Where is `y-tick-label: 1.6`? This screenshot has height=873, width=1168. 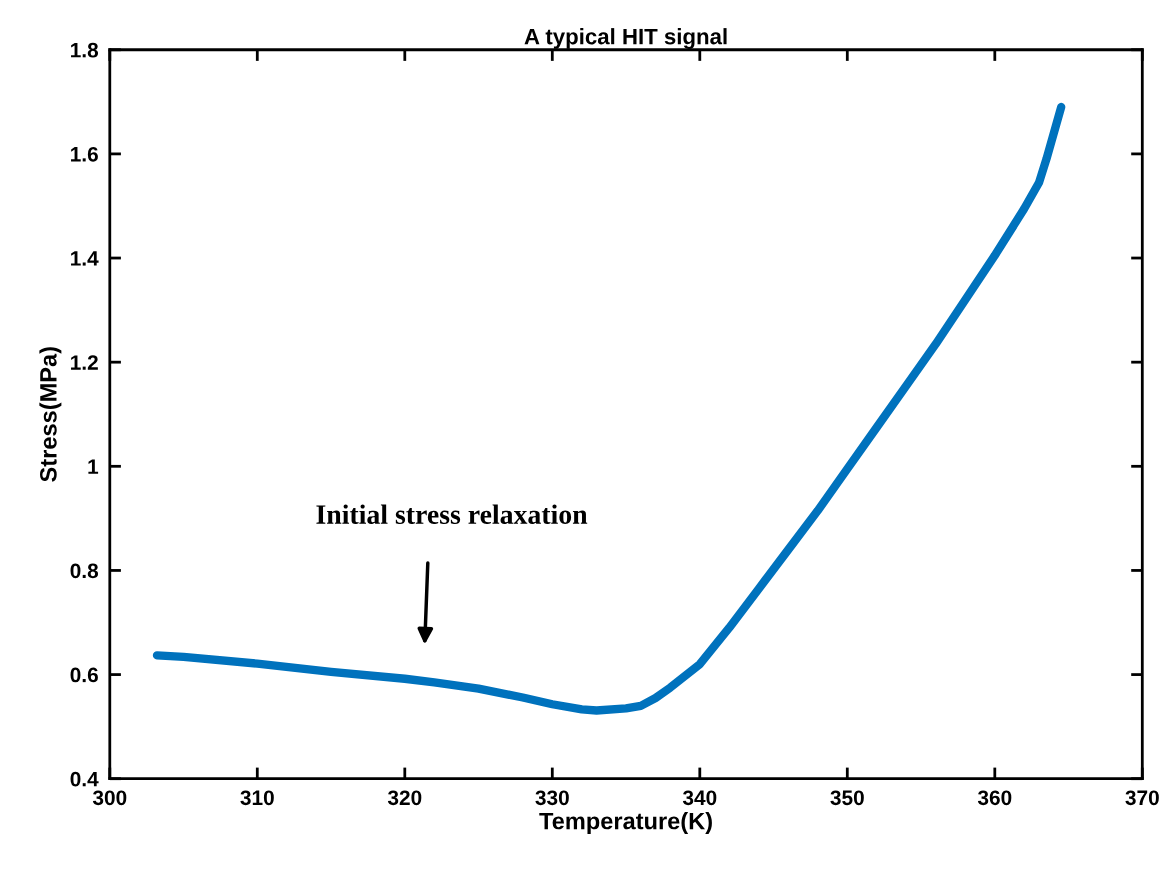
y-tick-label: 1.6 is located at coordinates (84, 154).